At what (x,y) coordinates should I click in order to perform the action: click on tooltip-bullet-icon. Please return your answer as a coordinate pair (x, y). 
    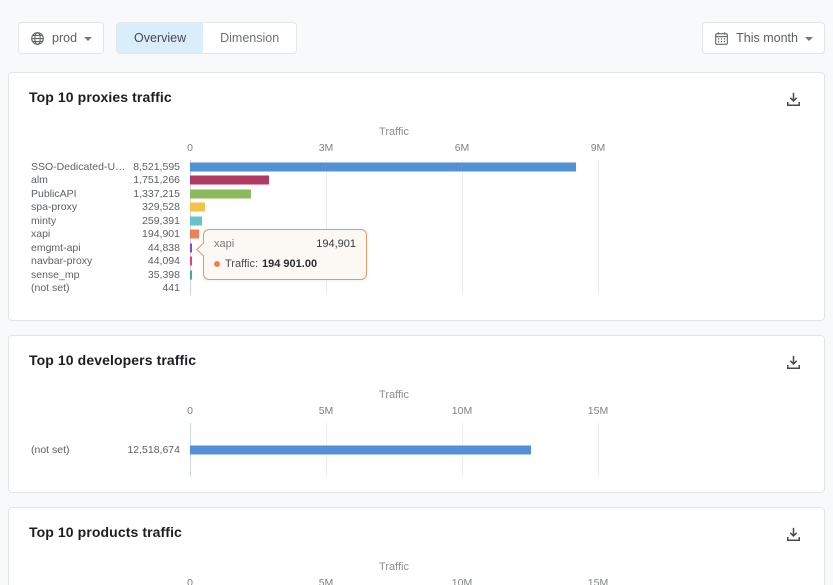
    Looking at the image, I should click on (217, 264).